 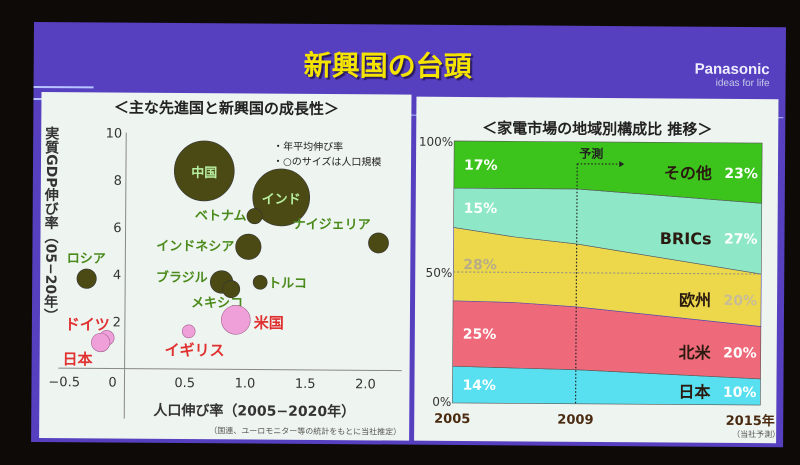 I want to click on x-tick-label: 0, so click(x=112, y=383).